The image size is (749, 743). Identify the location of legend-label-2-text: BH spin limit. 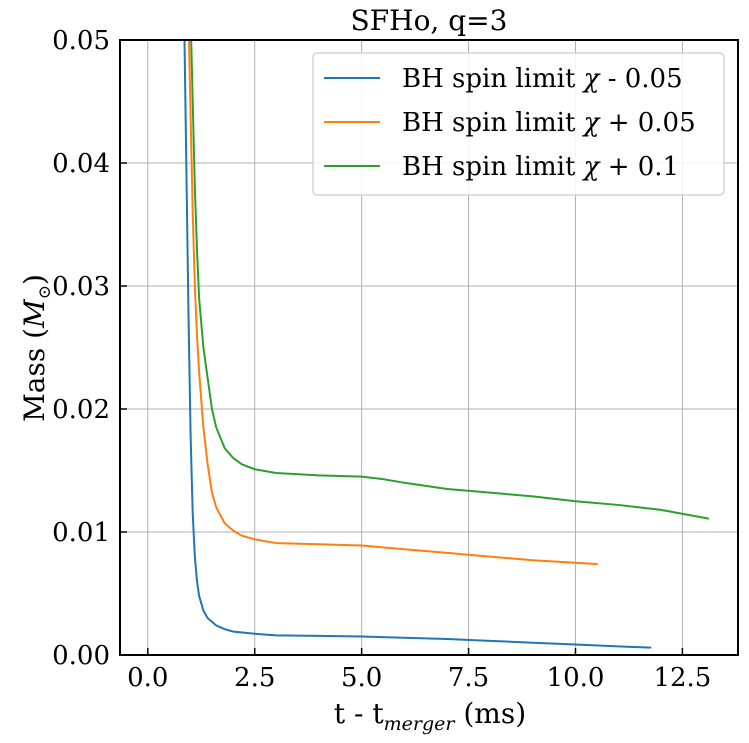
(493, 167).